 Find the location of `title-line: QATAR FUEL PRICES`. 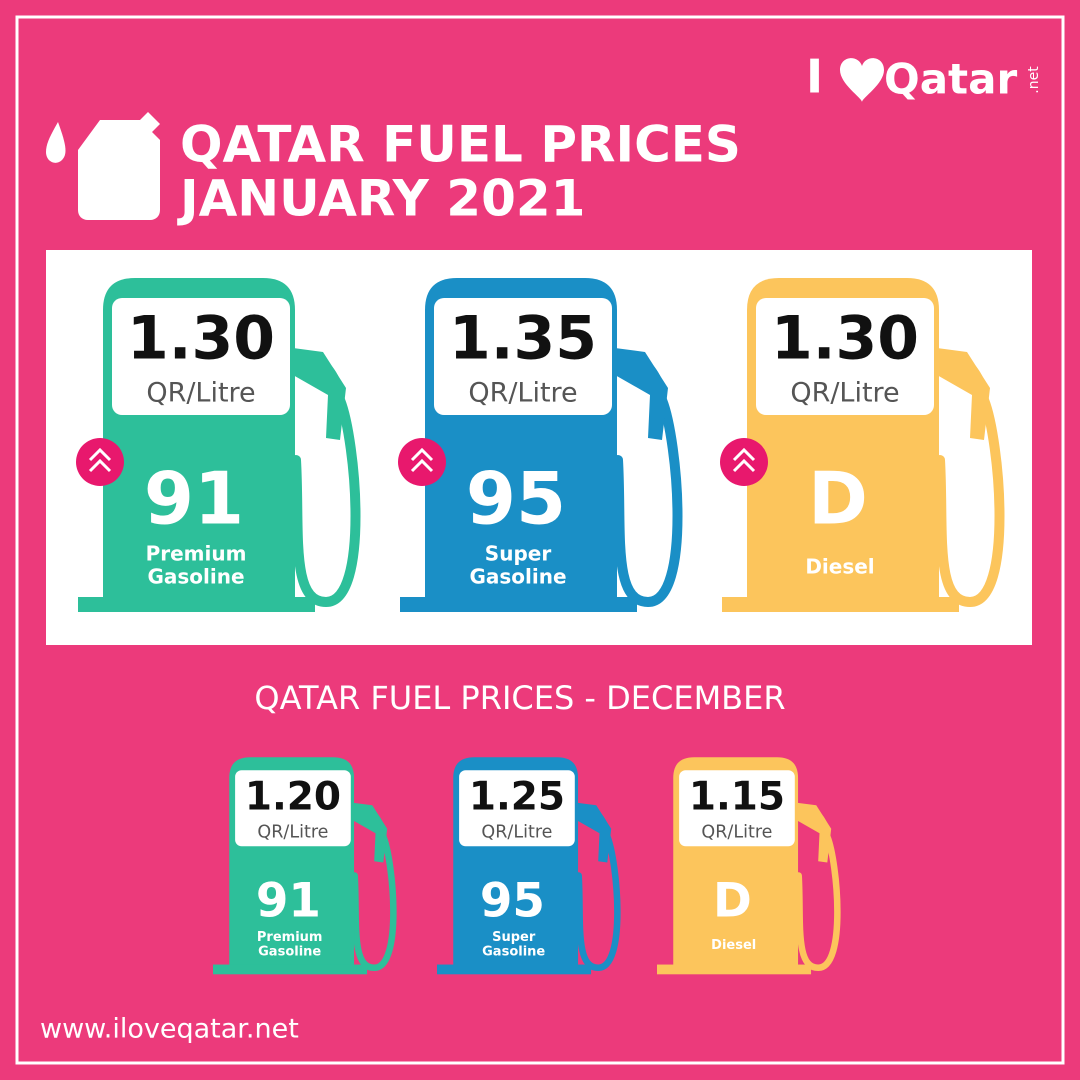

title-line: QATAR FUEL PRICES is located at coordinates (460, 145).